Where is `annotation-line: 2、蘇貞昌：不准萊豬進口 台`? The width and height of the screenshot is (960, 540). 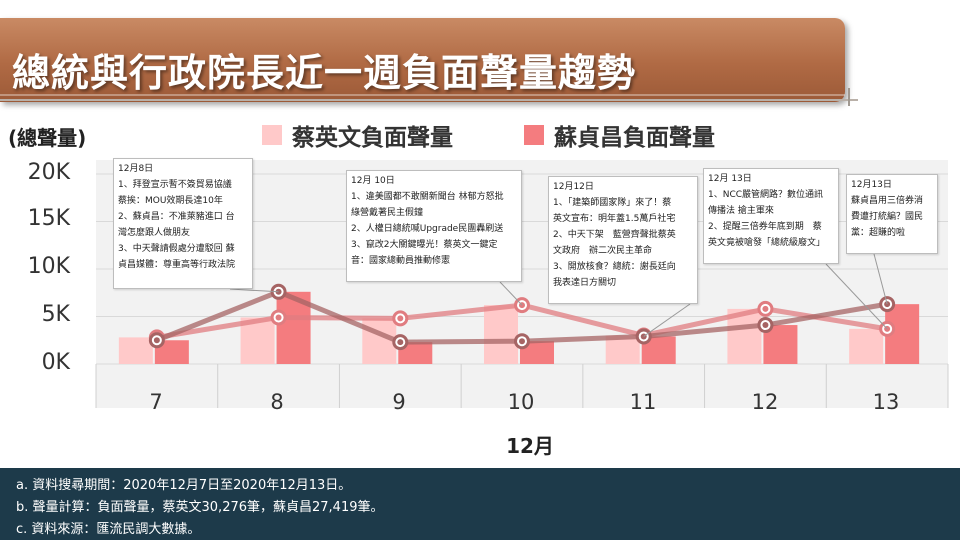 annotation-line: 2、蘇貞昌：不准萊豬進口 台 is located at coordinates (176, 217).